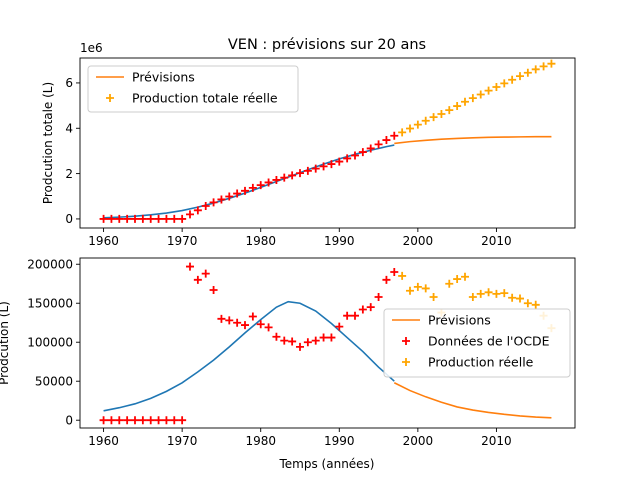  What do you see at coordinates (54, 382) in the screenshot?
I see `y-tick-label: 50000` at bounding box center [54, 382].